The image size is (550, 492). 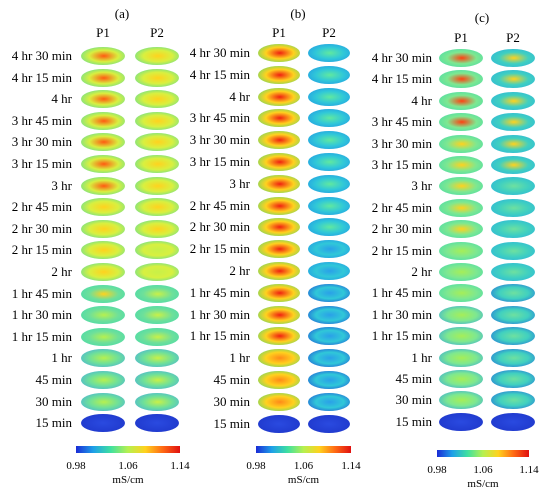 What do you see at coordinates (421, 357) in the screenshot?
I see `row-label: 1 hr` at bounding box center [421, 357].